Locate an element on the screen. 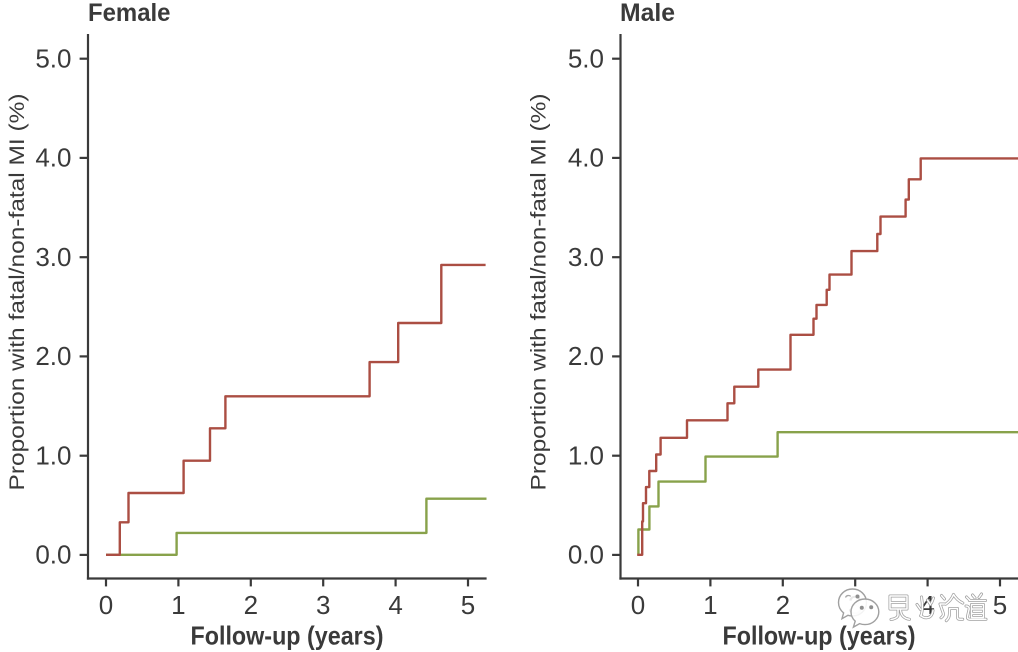  svg-text: 3 is located at coordinates (323, 605).